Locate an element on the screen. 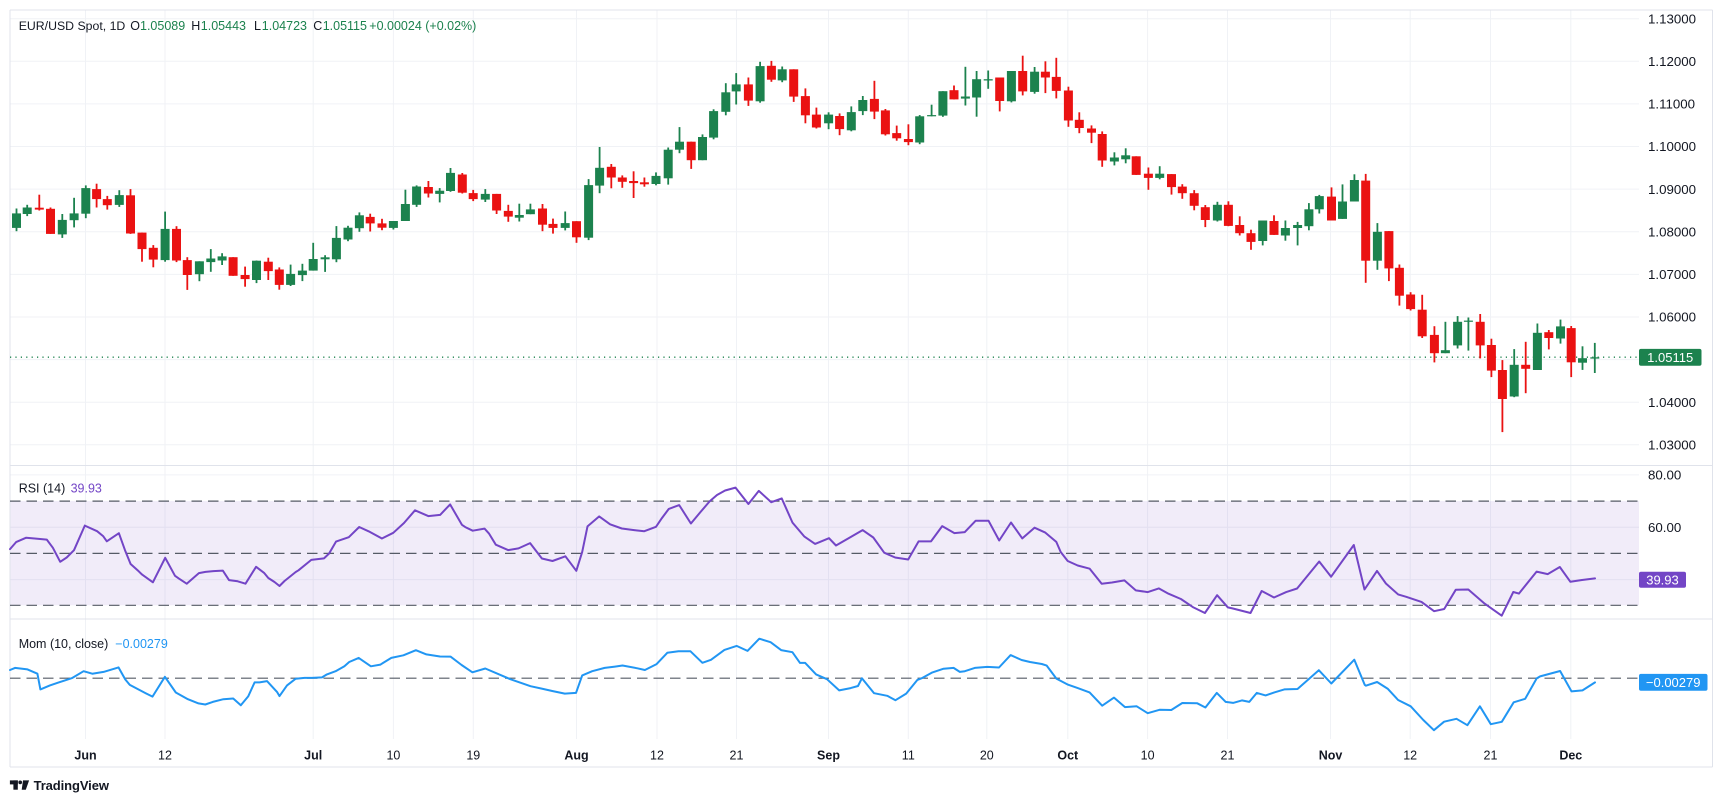 This screenshot has width=1723, height=803. svg-text: 80.00 is located at coordinates (1664, 475).